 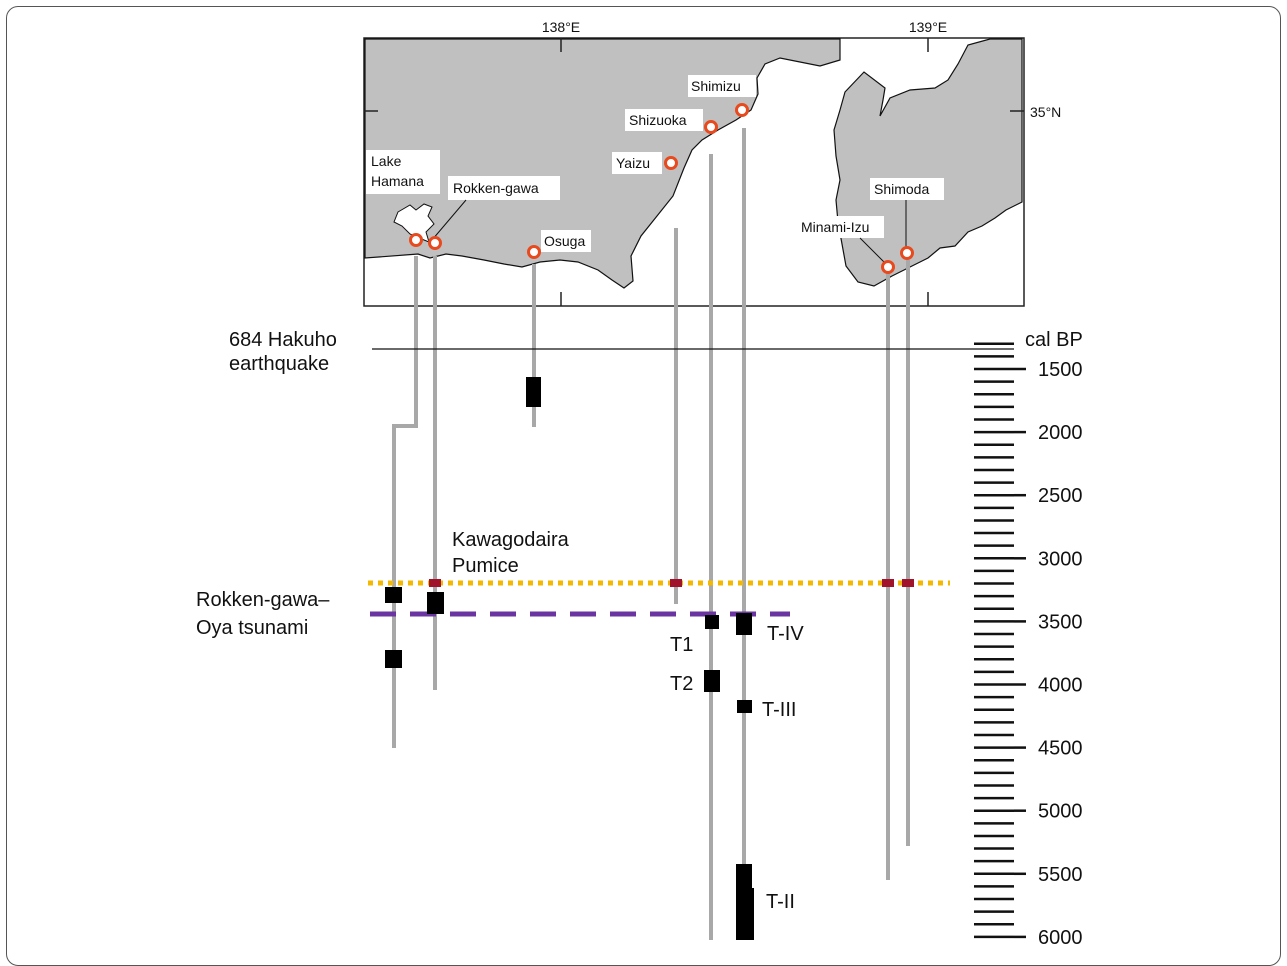 I want to click on event-box-t-iii, so click(x=744, y=706).